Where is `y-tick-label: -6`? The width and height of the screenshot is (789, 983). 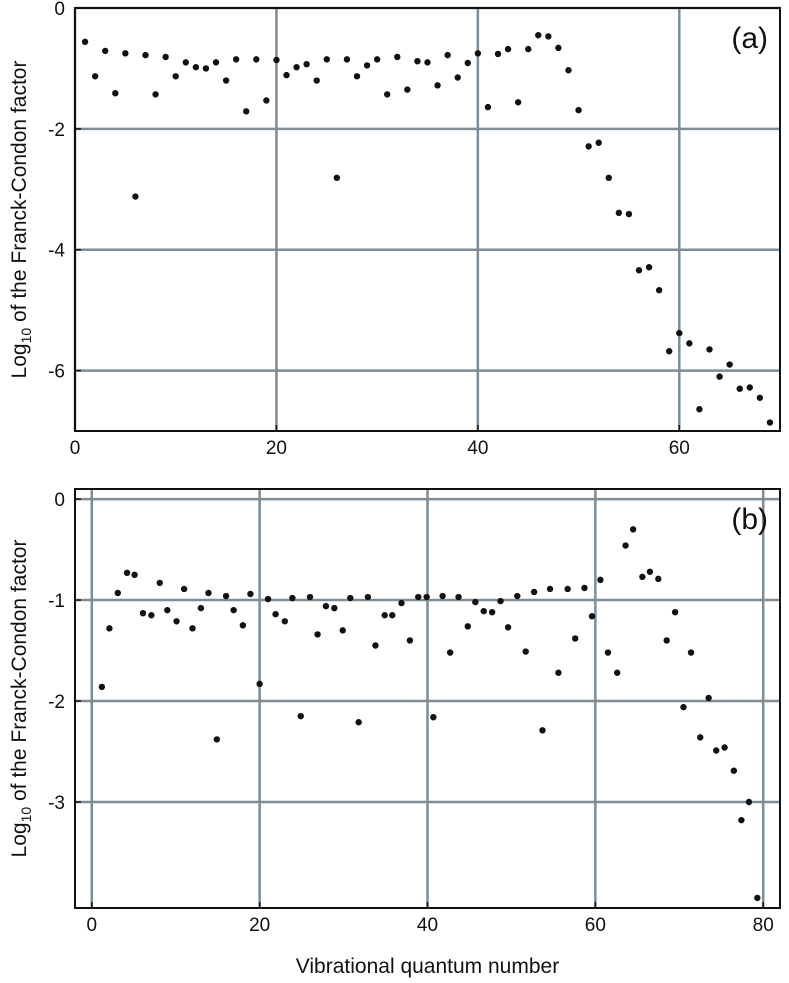
y-tick-label: -6 is located at coordinates (56, 372).